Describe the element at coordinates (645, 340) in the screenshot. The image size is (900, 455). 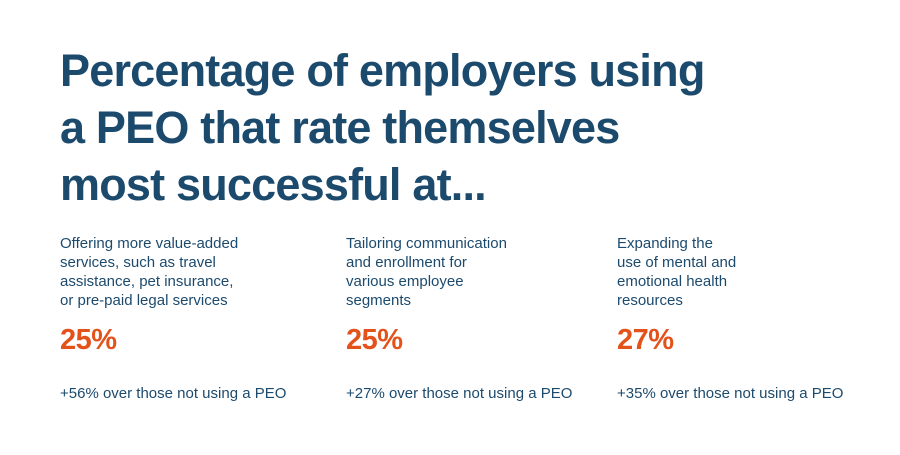
I see `stat-value: 27%` at that location.